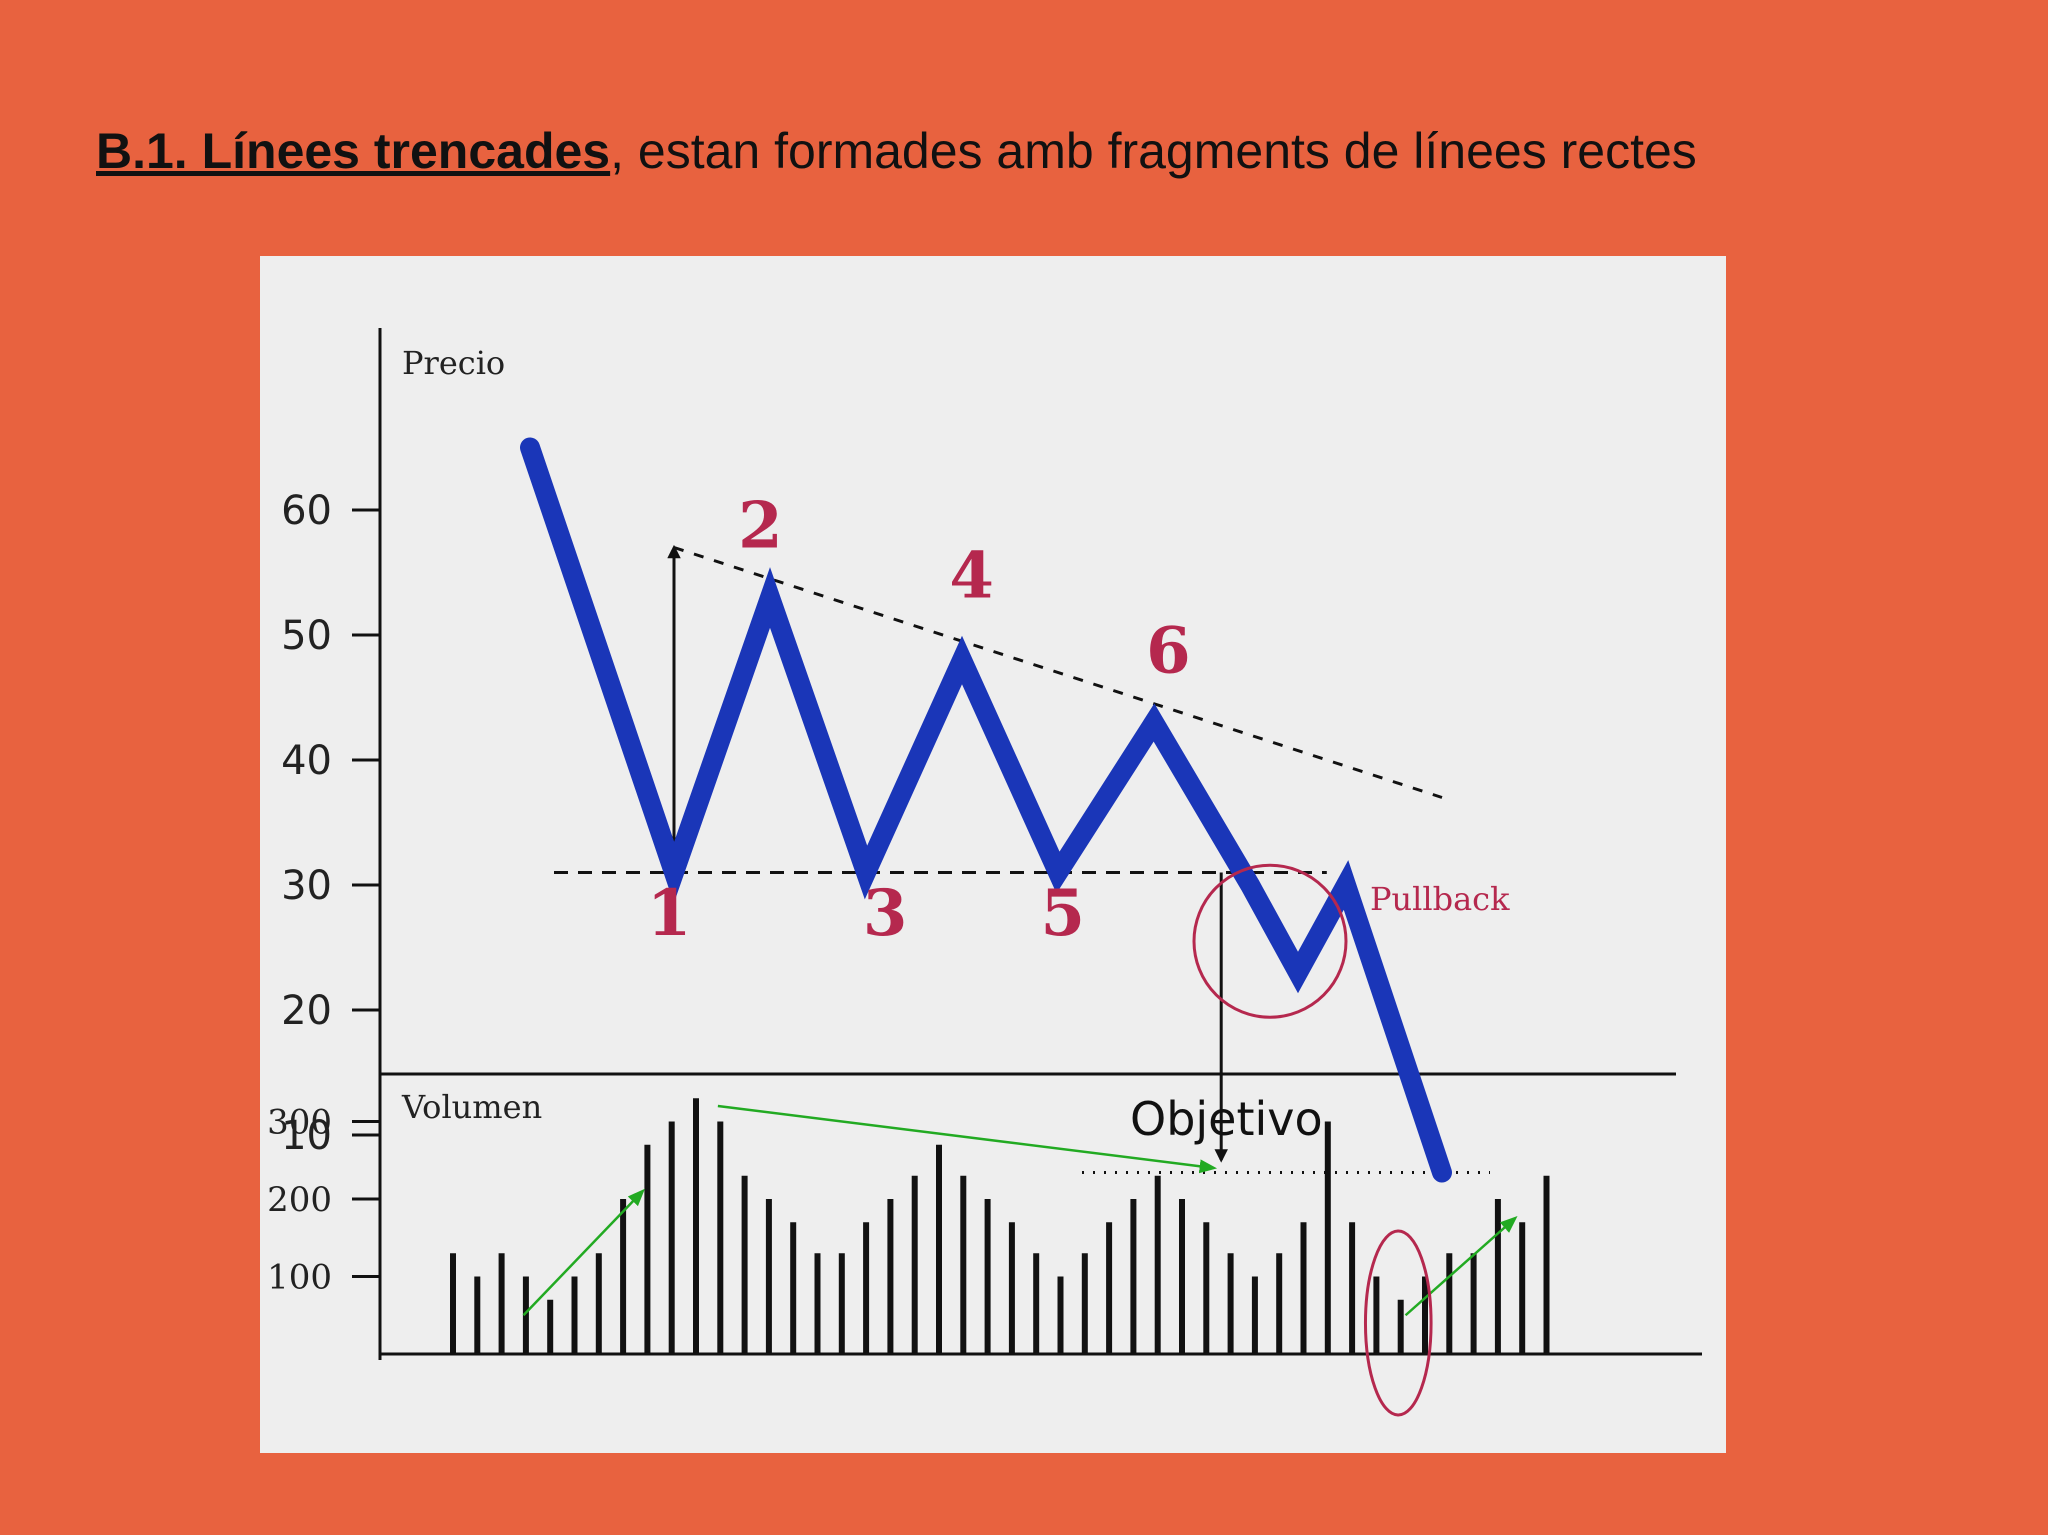  What do you see at coordinates (299, 1278) in the screenshot?
I see `volume-y-tick-label: 100` at bounding box center [299, 1278].